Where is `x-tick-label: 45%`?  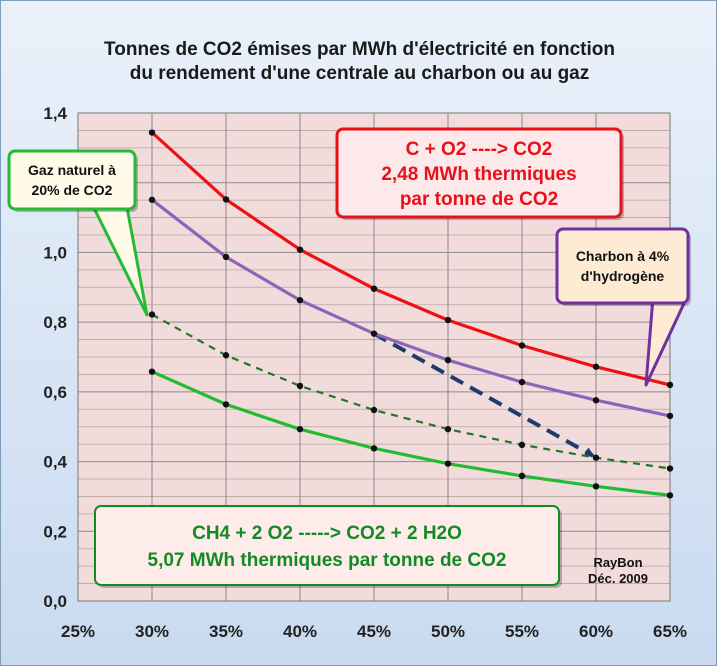
x-tick-label: 45% is located at coordinates (374, 631).